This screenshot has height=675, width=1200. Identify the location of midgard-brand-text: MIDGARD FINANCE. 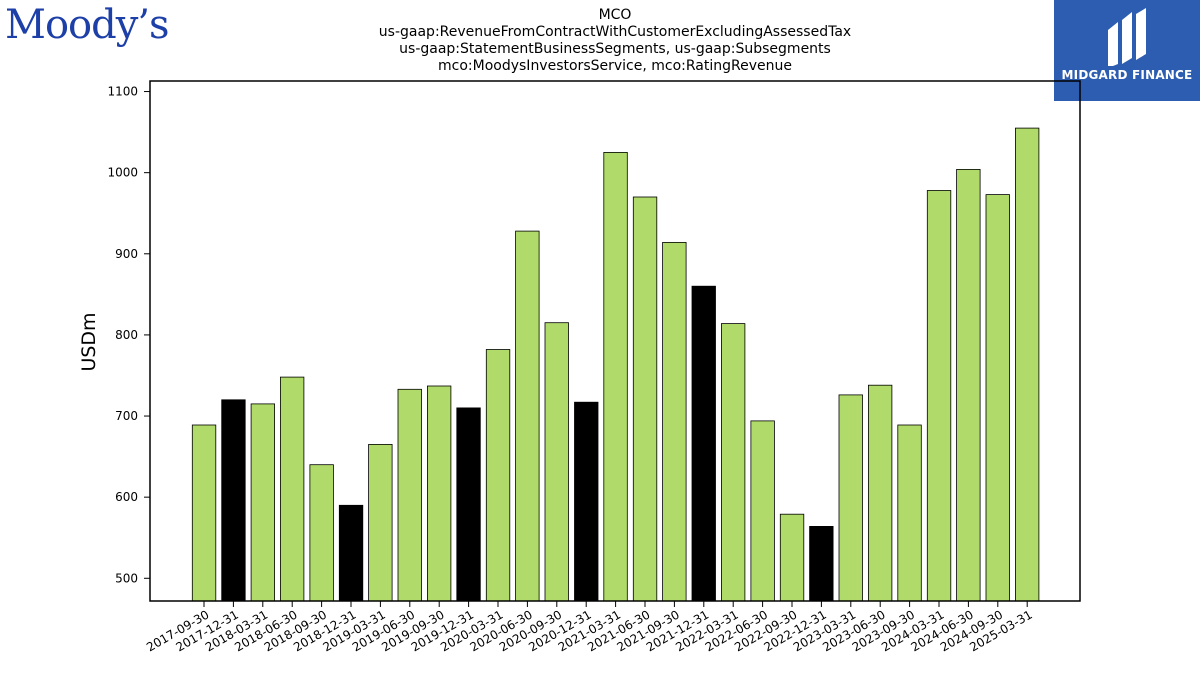
(1127, 75).